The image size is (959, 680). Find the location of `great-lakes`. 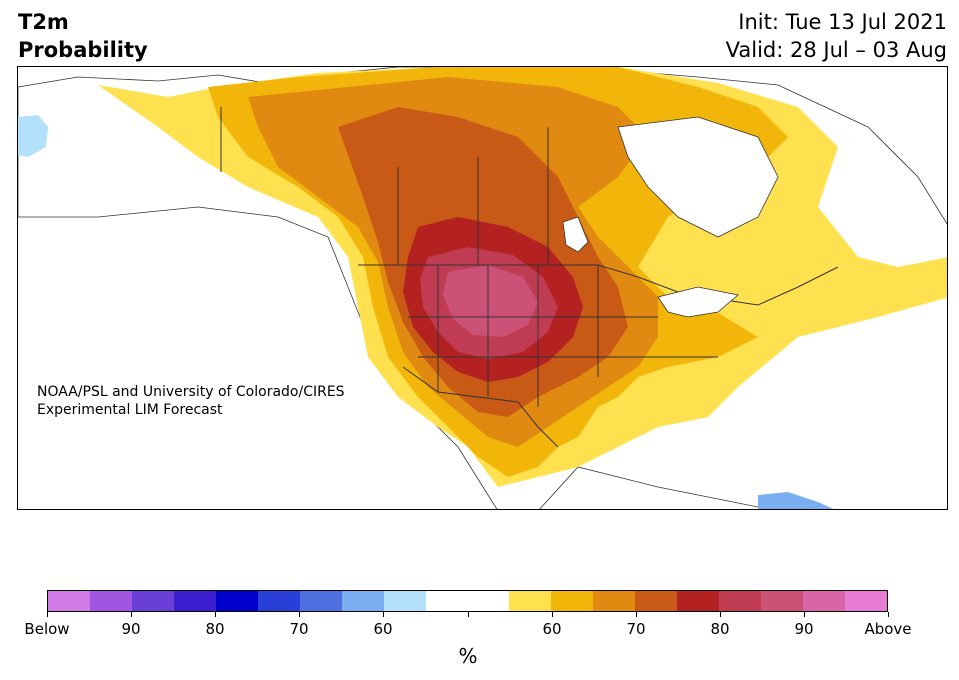

great-lakes is located at coordinates (698, 302).